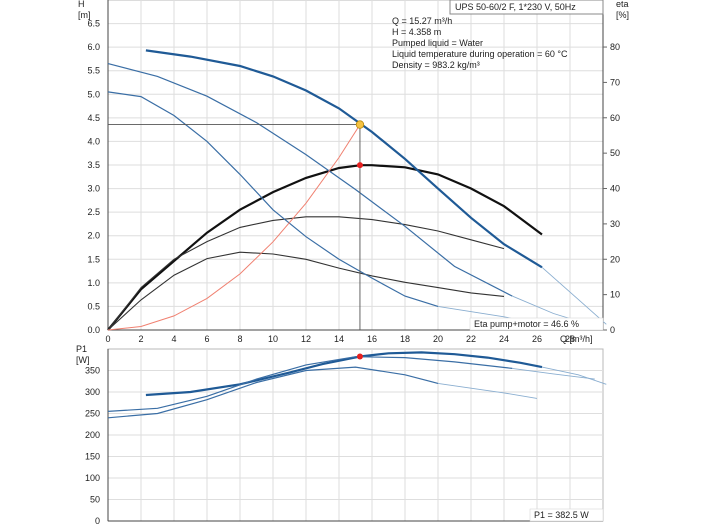  I want to click on y-tick-label: 2.5, so click(93, 212).